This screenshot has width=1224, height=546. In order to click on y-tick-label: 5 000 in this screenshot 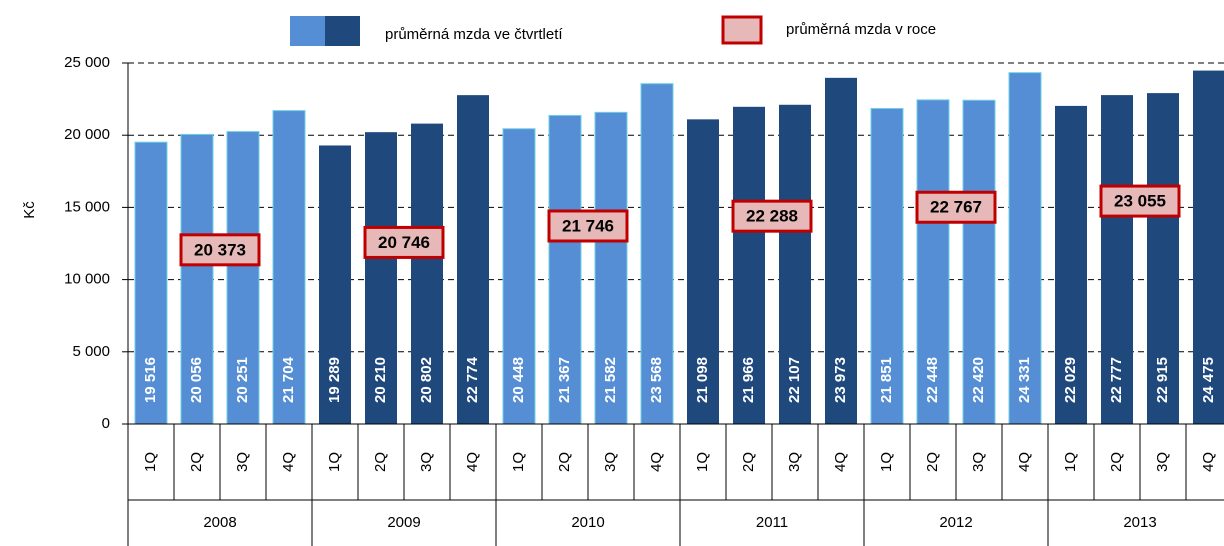, I will do `click(91, 351)`.